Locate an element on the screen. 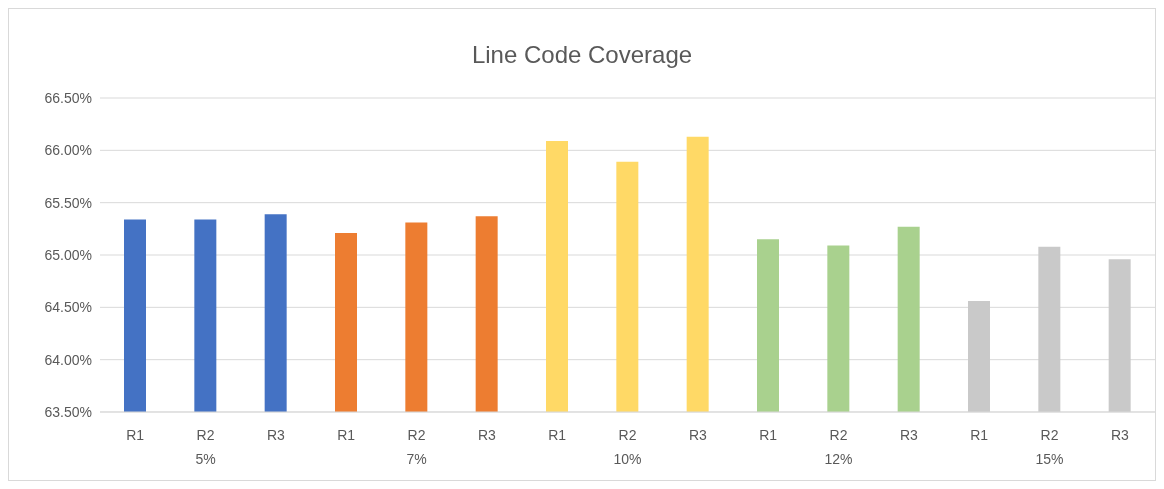 This screenshot has width=1164, height=489. chart-title: Line Code Coverage is located at coordinates (582, 54).